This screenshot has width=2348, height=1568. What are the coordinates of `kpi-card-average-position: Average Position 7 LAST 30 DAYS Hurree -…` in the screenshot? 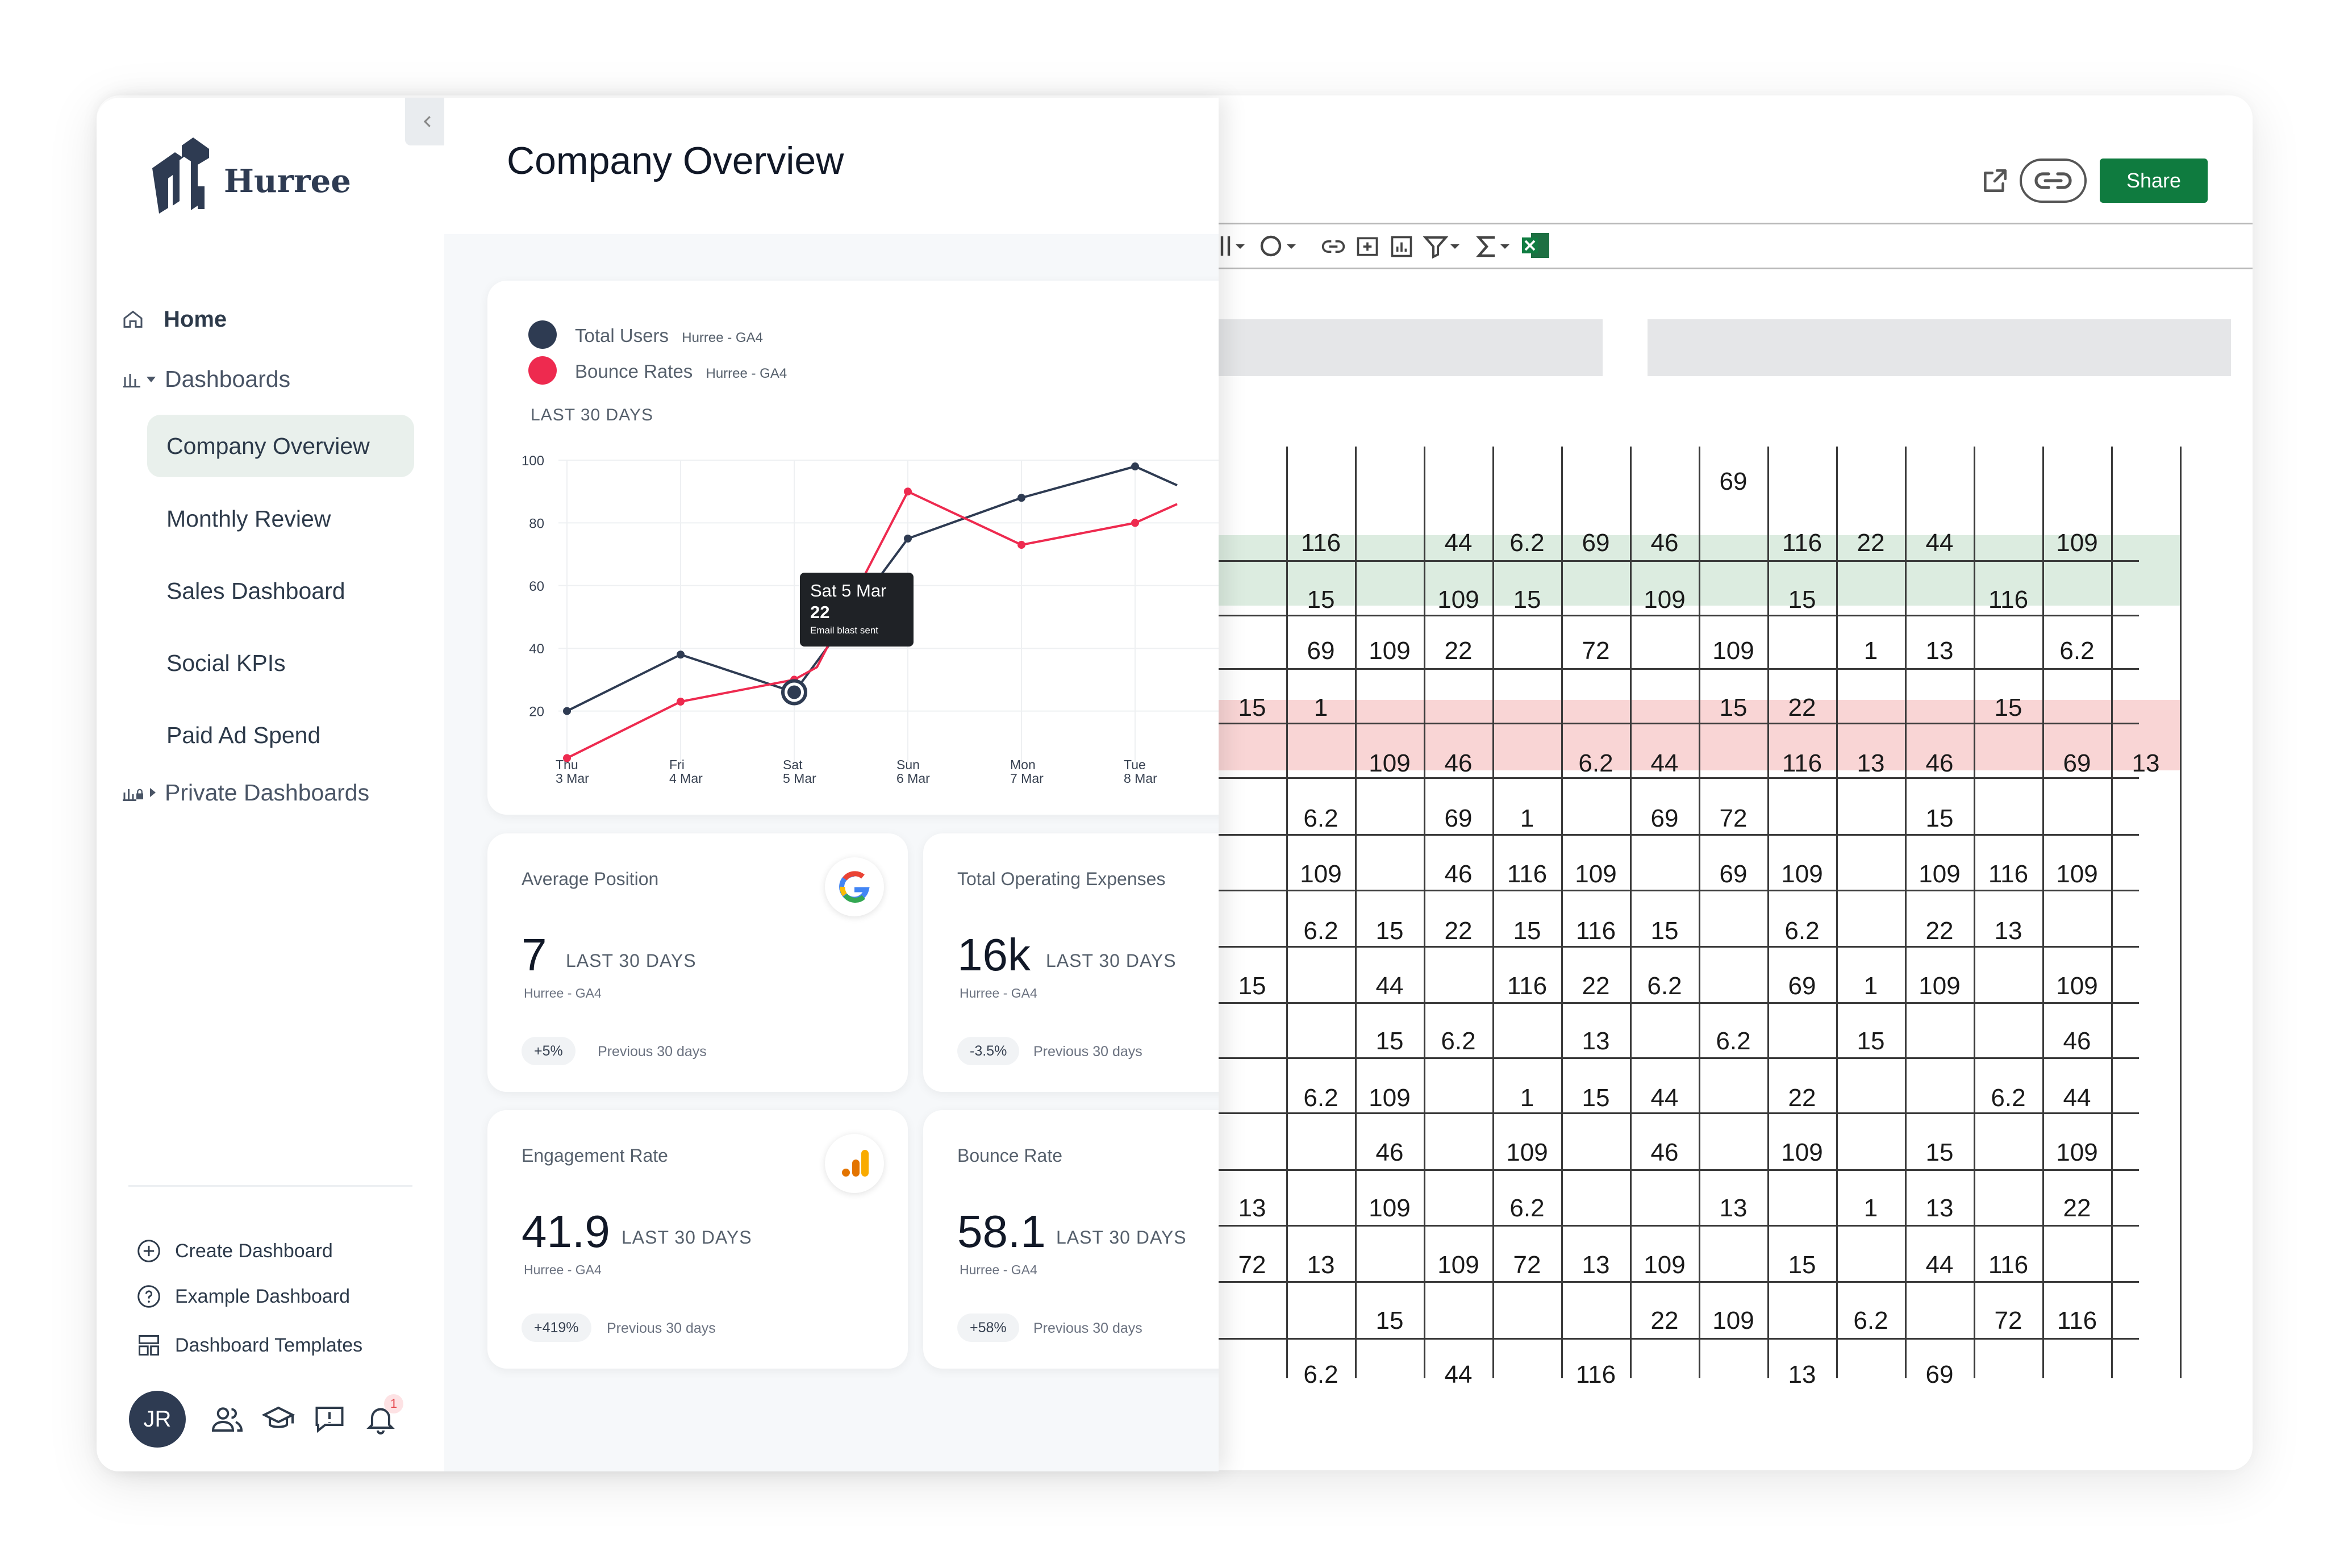 It's located at (697, 962).